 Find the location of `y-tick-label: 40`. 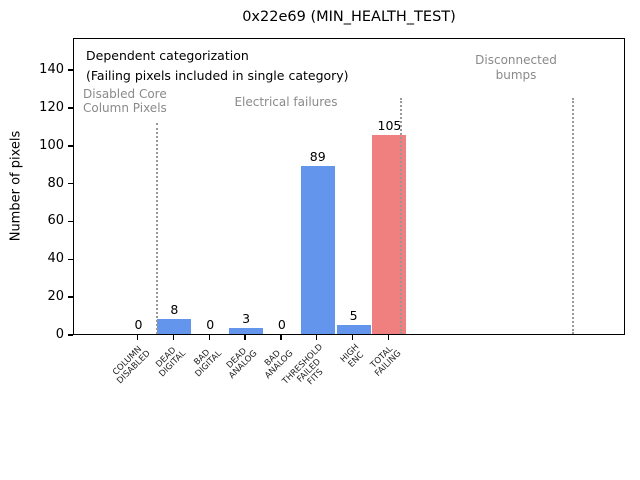

y-tick-label: 40 is located at coordinates (55, 259).